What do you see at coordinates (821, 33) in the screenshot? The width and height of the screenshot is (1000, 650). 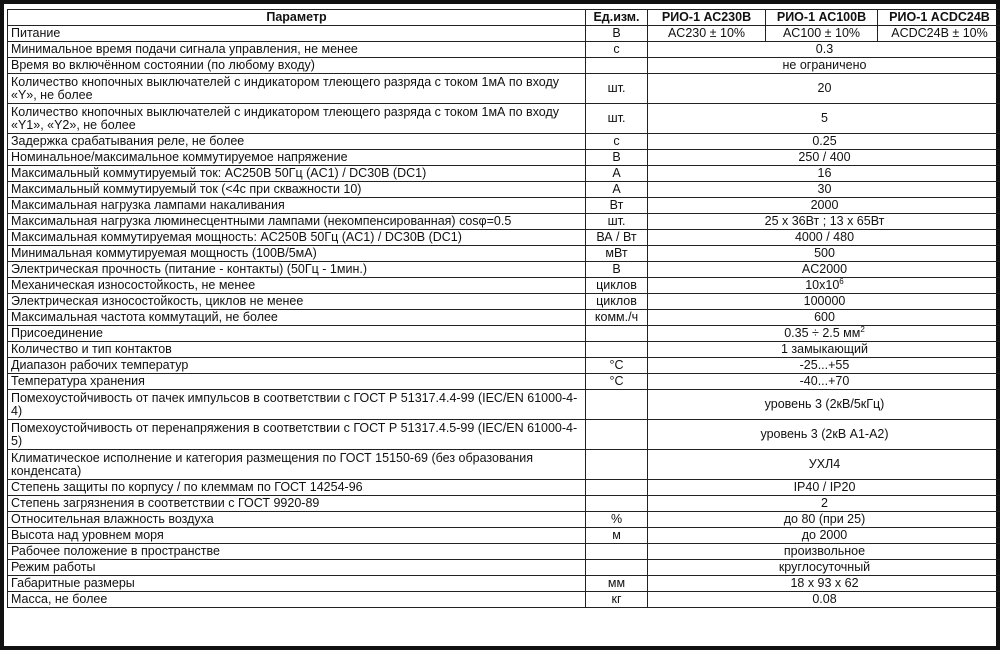 I see `value-cell: AC100 ± 10%` at bounding box center [821, 33].